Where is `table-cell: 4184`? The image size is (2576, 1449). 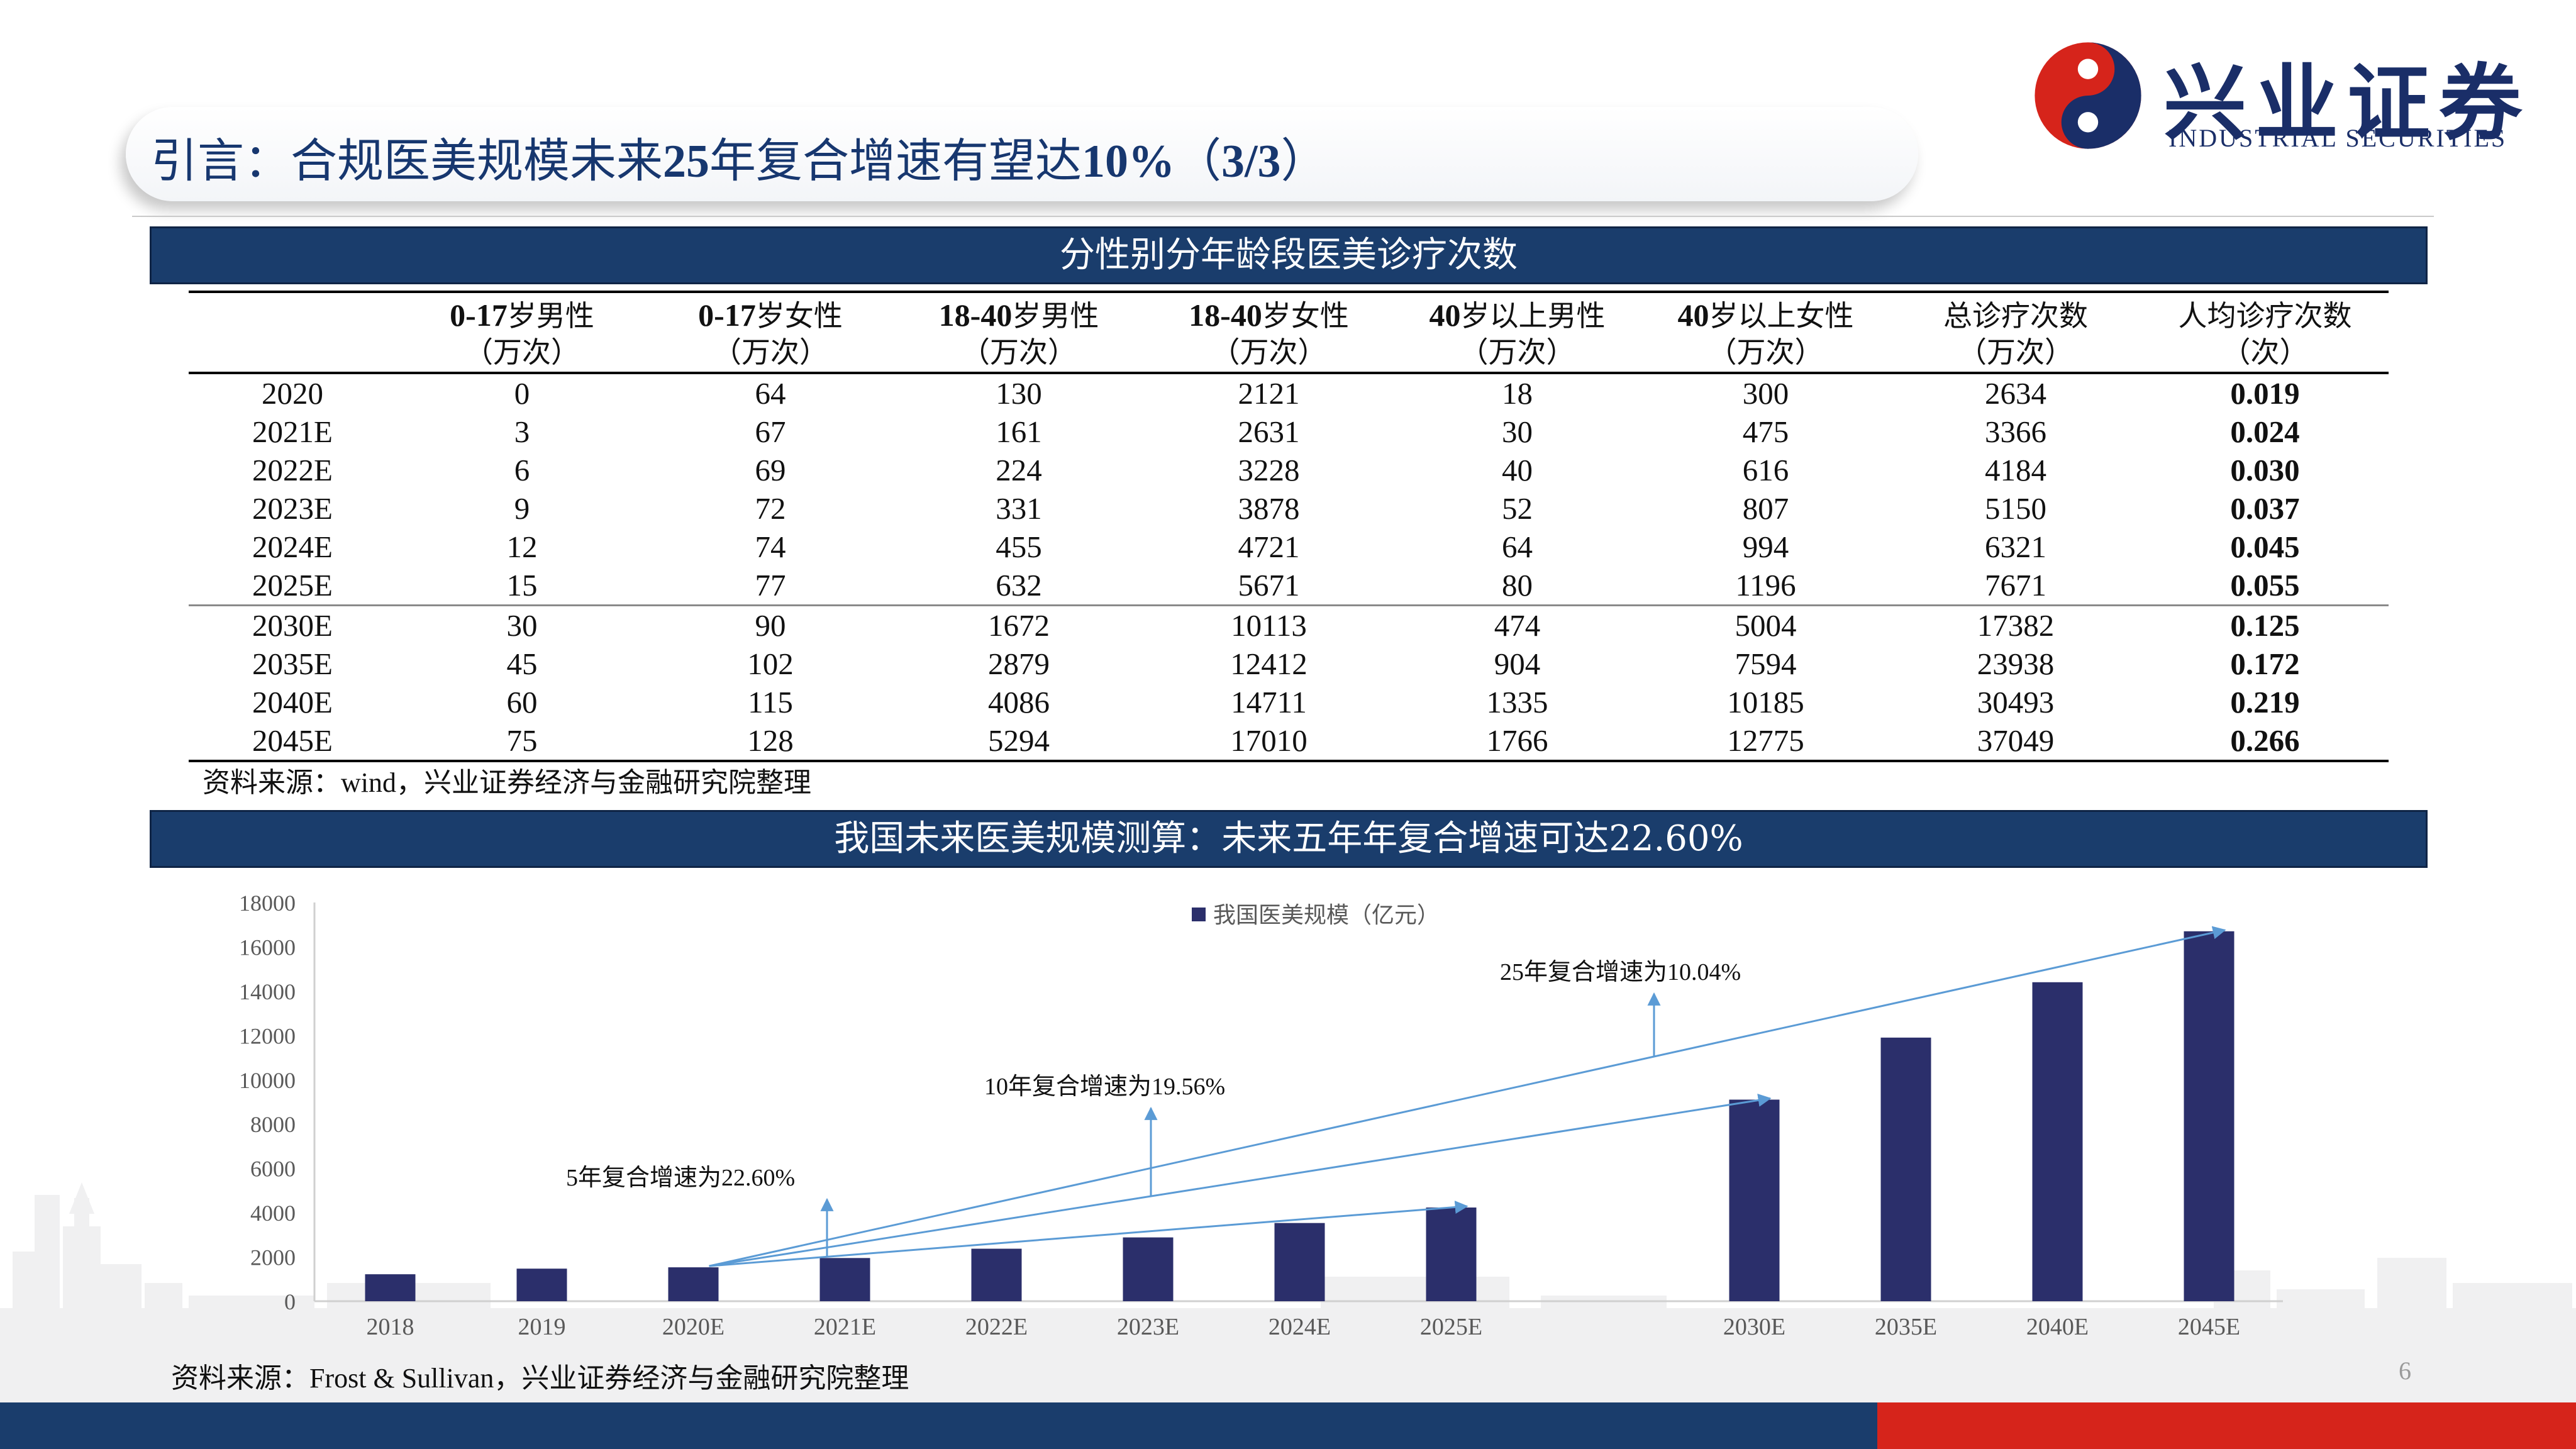 table-cell: 4184 is located at coordinates (2015, 470).